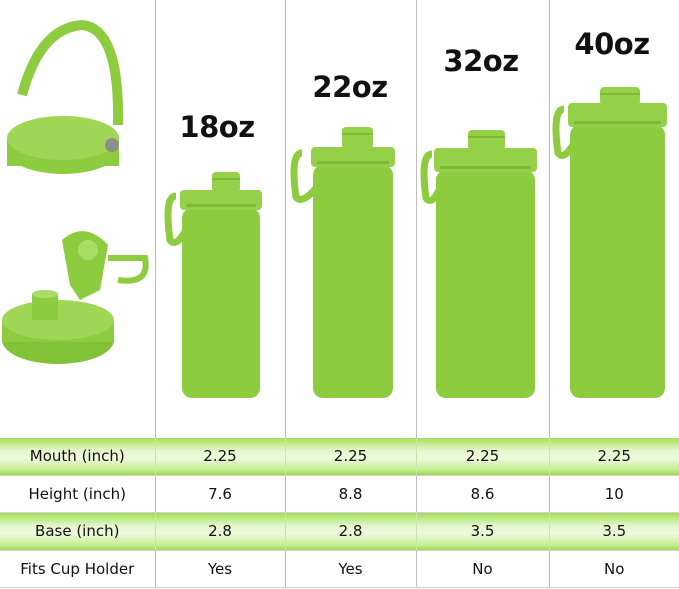 This screenshot has width=679, height=589. I want to click on table-cell: 8.8, so click(350, 494).